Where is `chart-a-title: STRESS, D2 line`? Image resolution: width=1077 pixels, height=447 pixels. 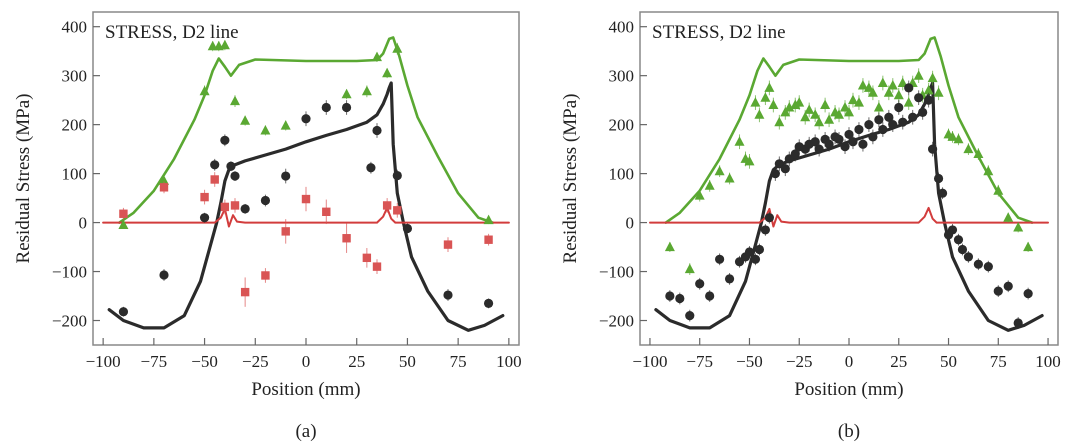
chart-a-title: STRESS, D2 line is located at coordinates (172, 32).